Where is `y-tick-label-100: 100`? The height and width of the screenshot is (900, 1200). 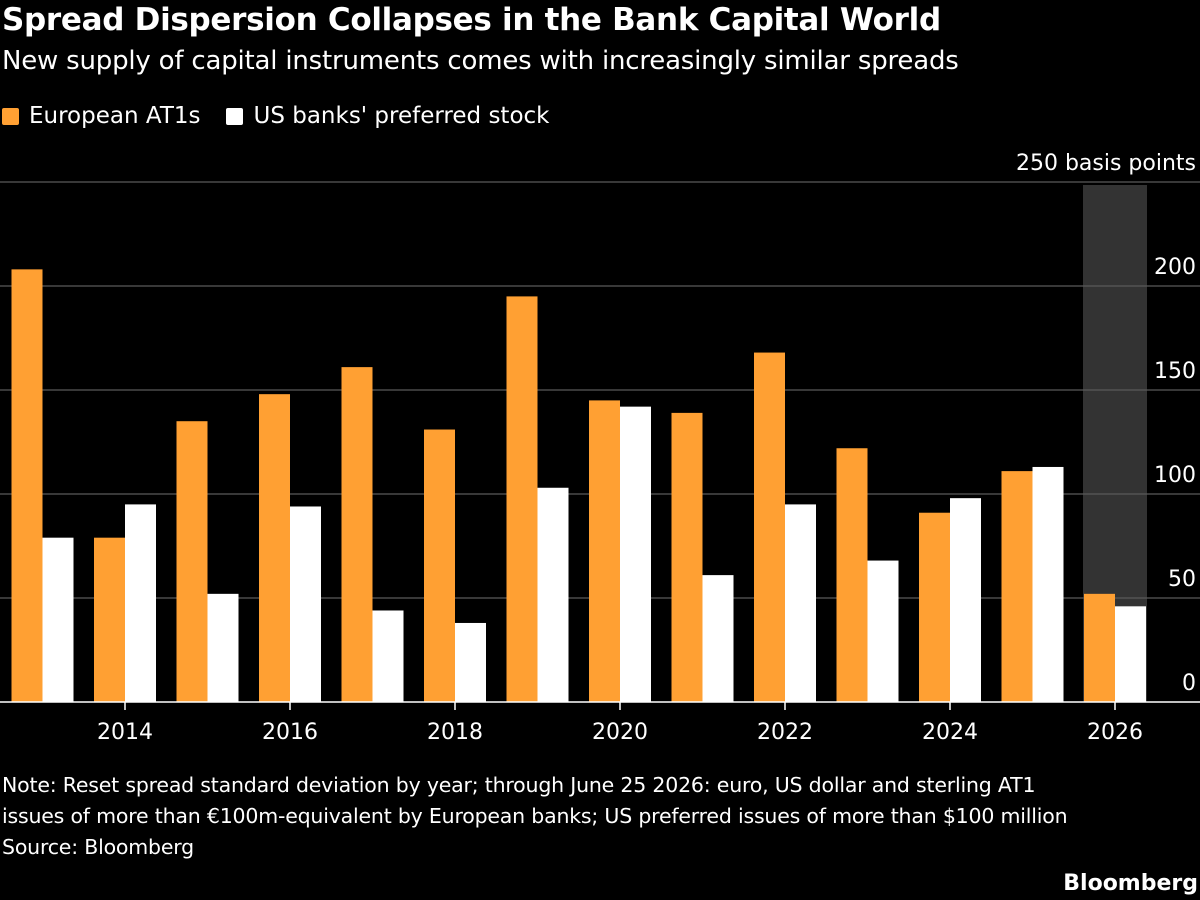
y-tick-label-100: 100 is located at coordinates (1175, 475).